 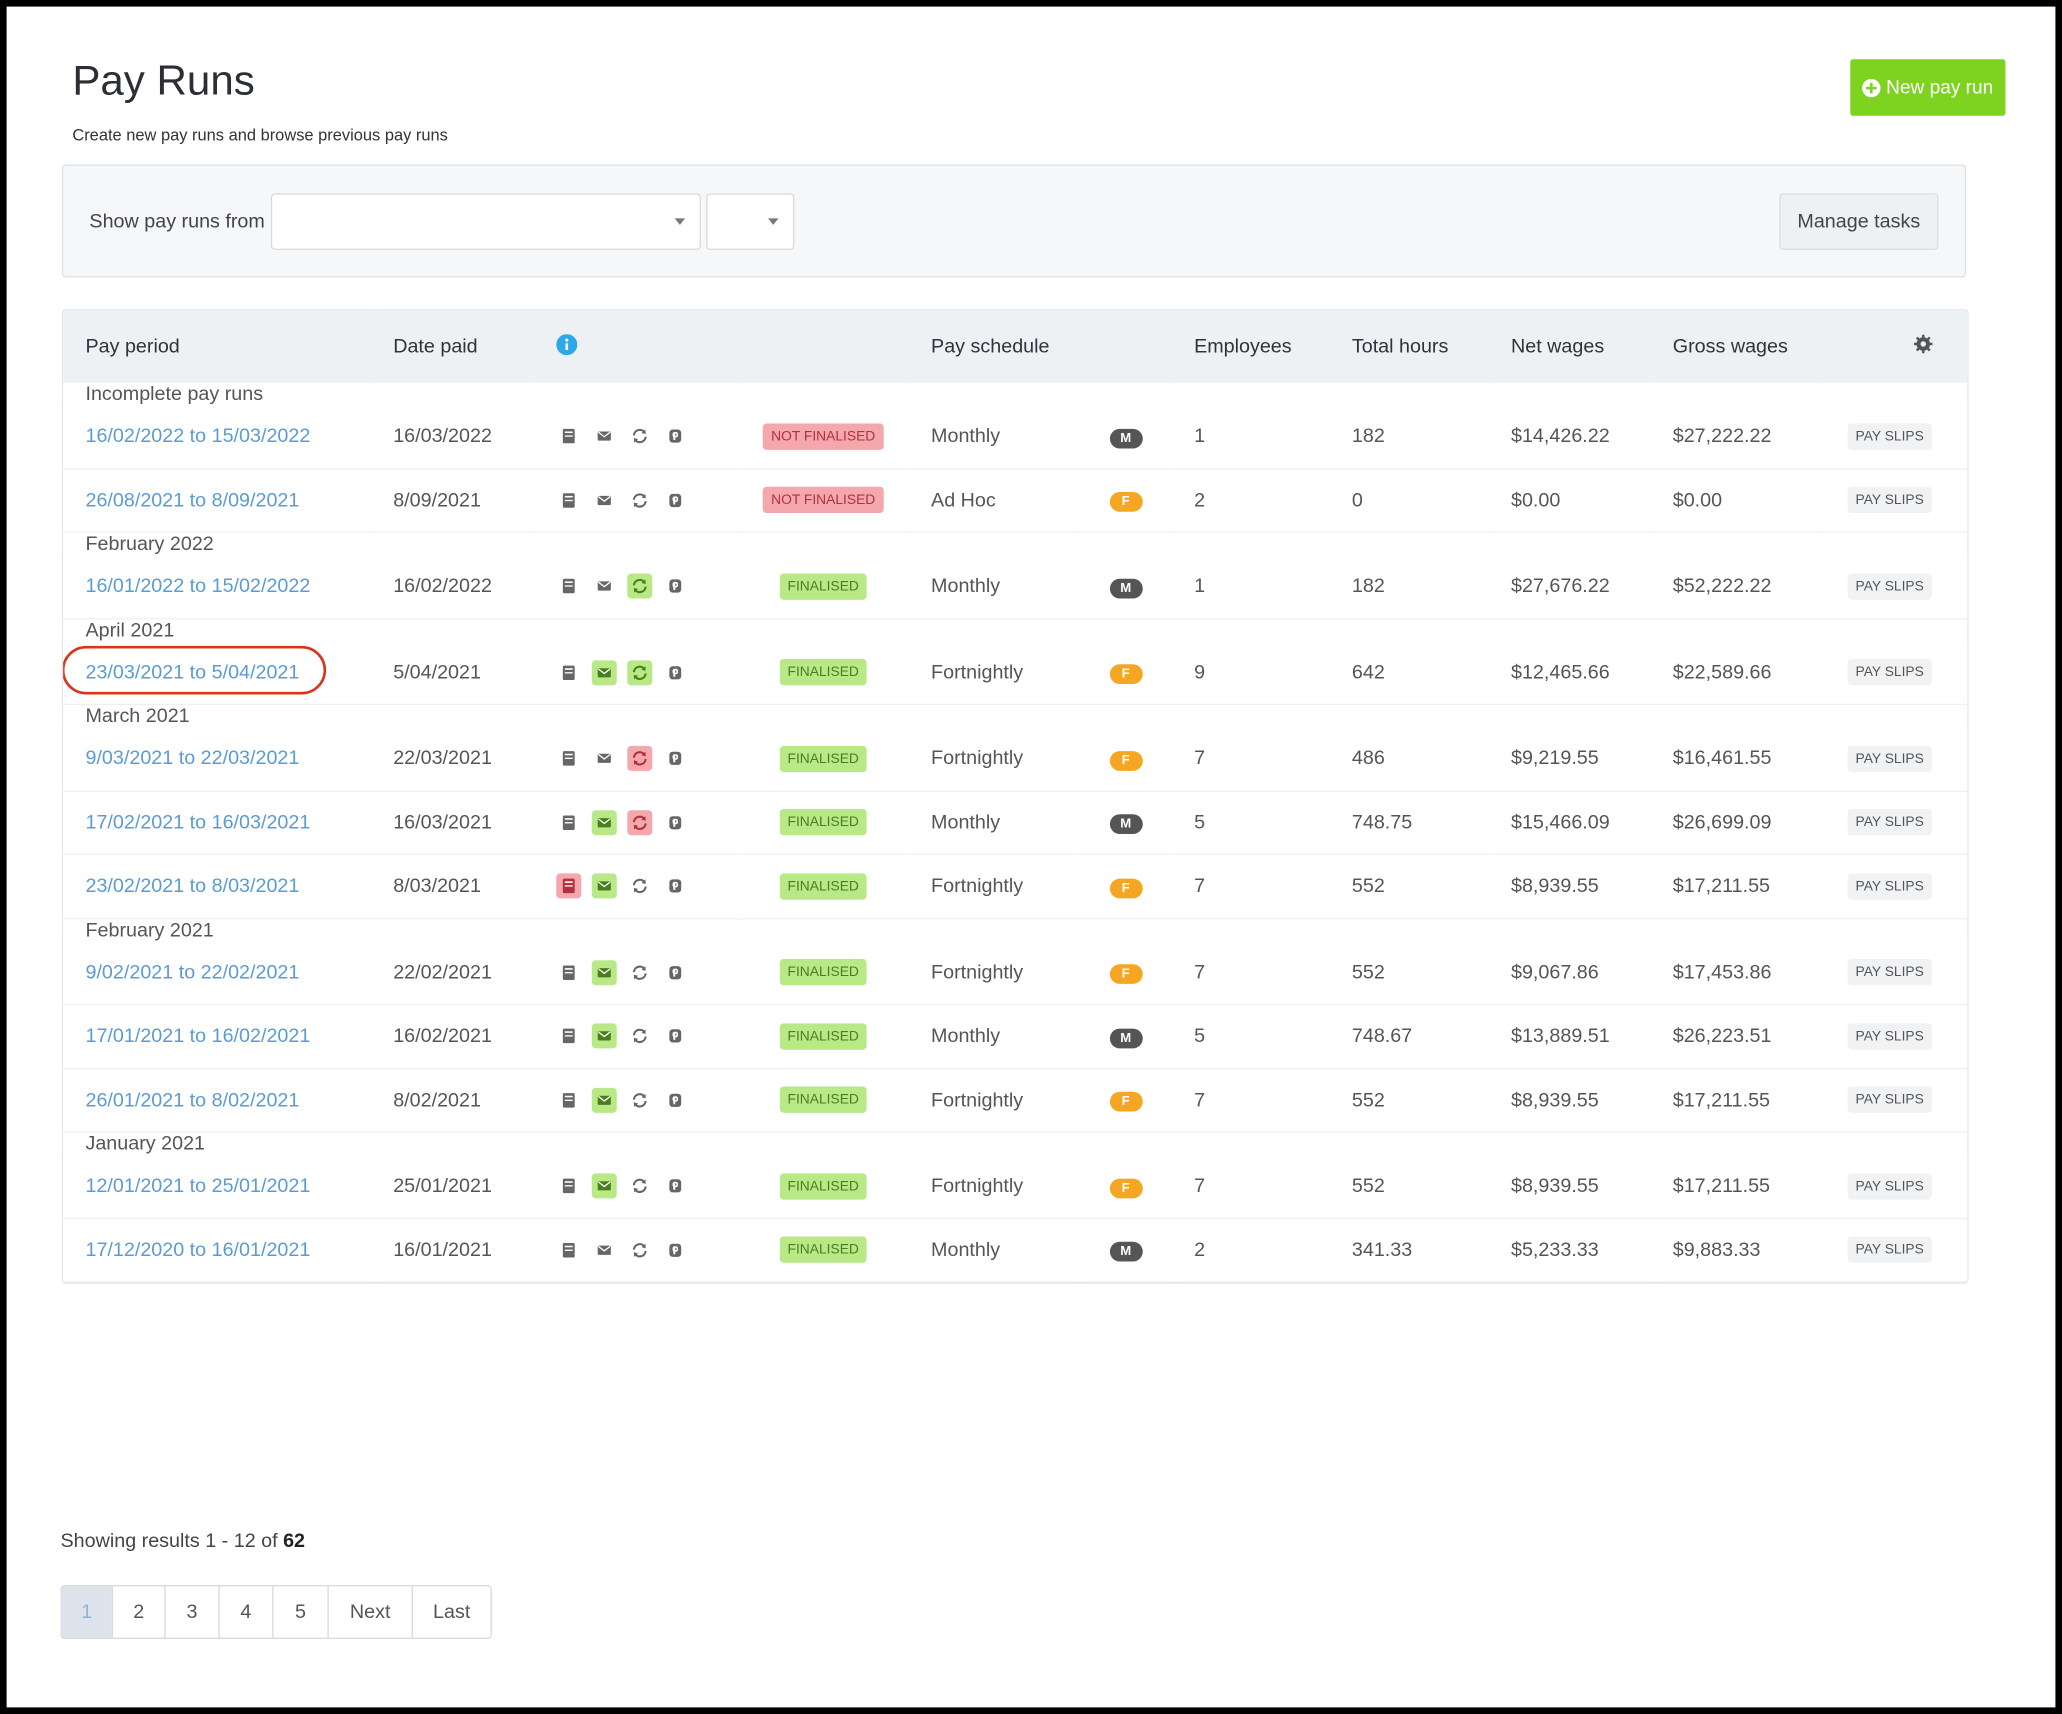 I want to click on pay-period-link: 16/01/2022 to 15/02/2022, so click(x=198, y=586).